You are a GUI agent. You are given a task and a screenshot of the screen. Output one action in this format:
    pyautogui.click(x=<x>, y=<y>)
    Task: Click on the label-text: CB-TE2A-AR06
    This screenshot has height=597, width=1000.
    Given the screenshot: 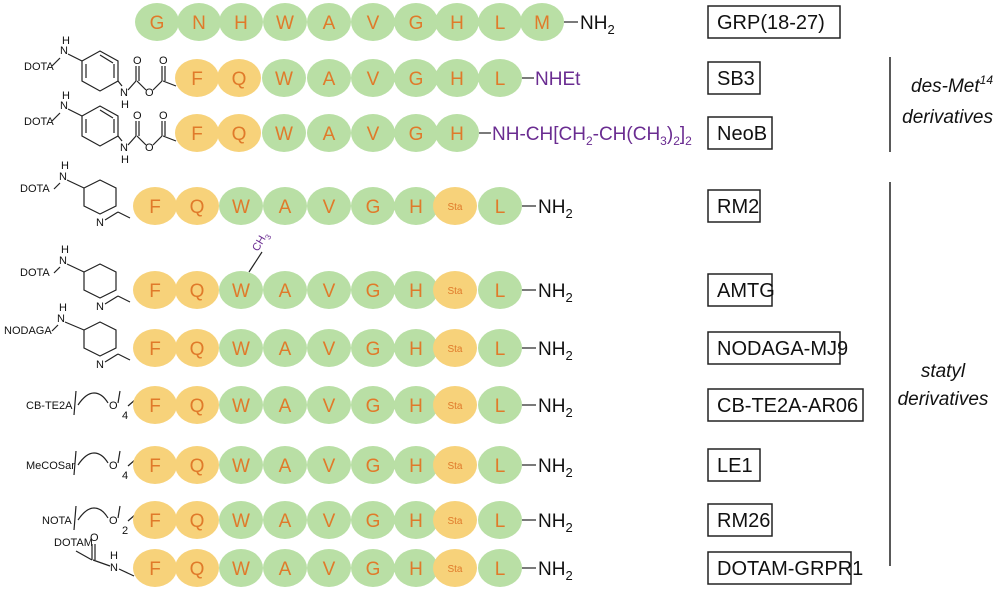 What is the action you would take?
    pyautogui.click(x=787, y=406)
    